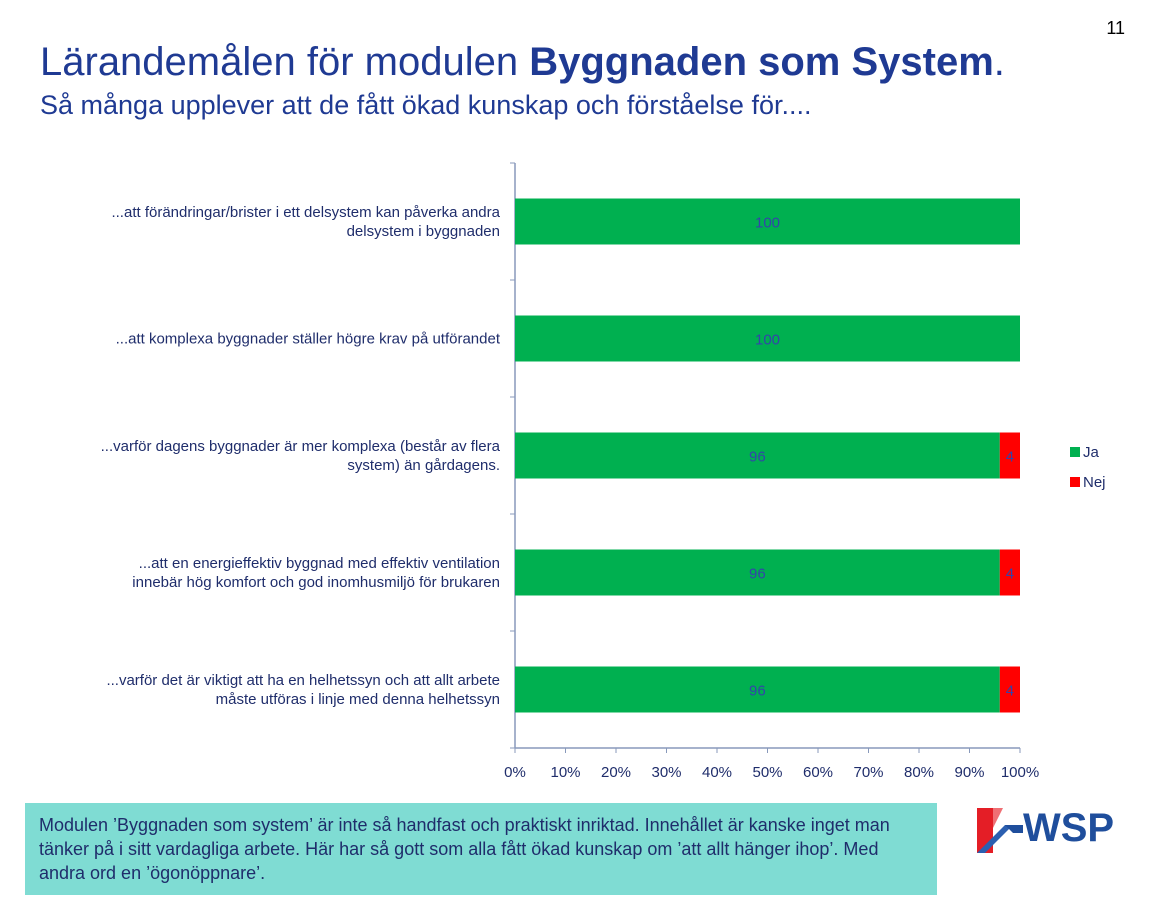 The width and height of the screenshot is (1173, 911). I want to click on legend-swatch-ja, so click(1075, 452).